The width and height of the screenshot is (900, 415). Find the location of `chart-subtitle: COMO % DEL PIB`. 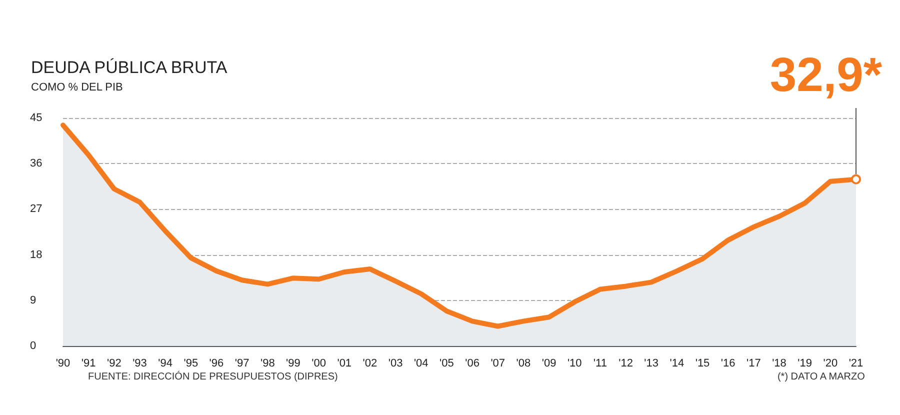

chart-subtitle: COMO % DEL PIB is located at coordinates (77, 88).